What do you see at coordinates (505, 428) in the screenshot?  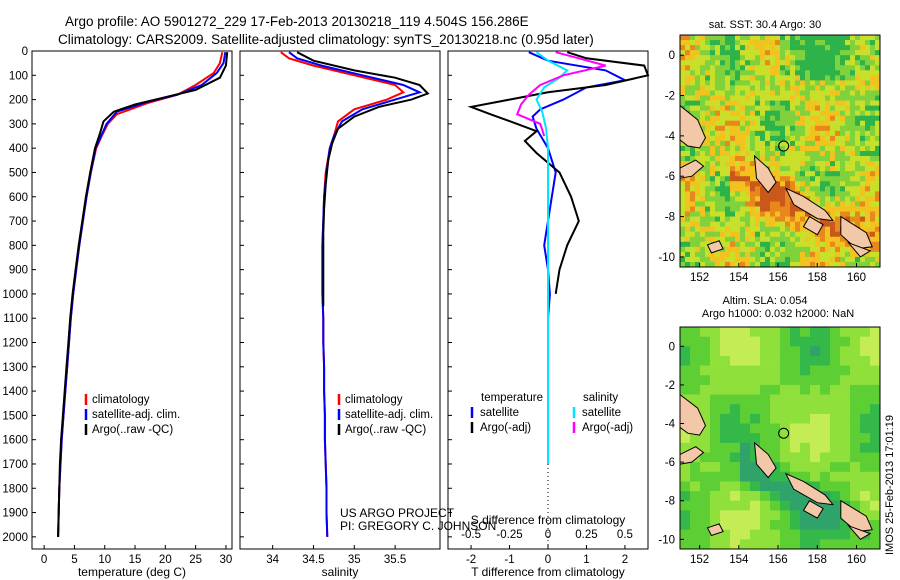 I see `legend-label: Argo(-adj)` at bounding box center [505, 428].